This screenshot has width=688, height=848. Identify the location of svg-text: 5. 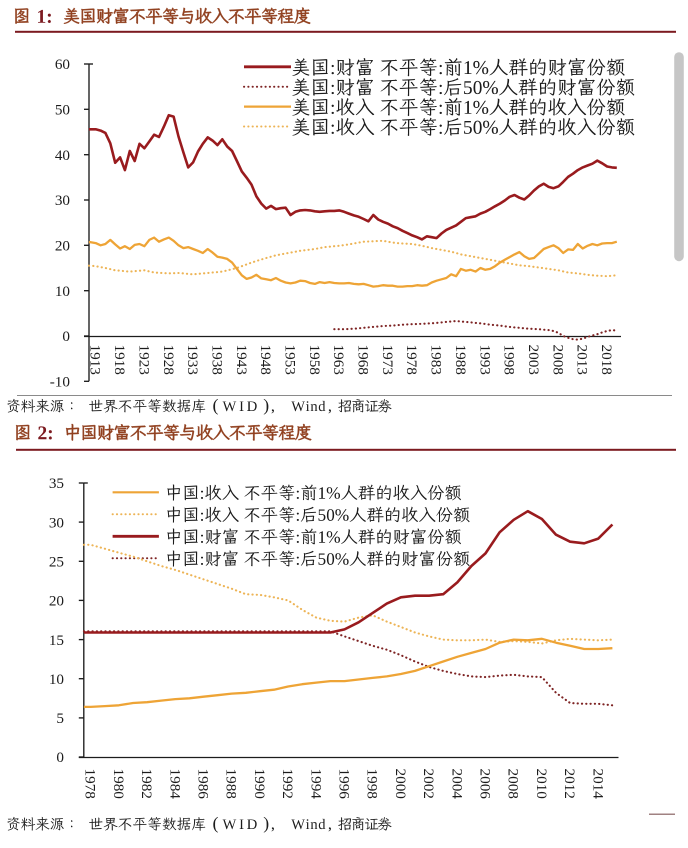
(60, 718).